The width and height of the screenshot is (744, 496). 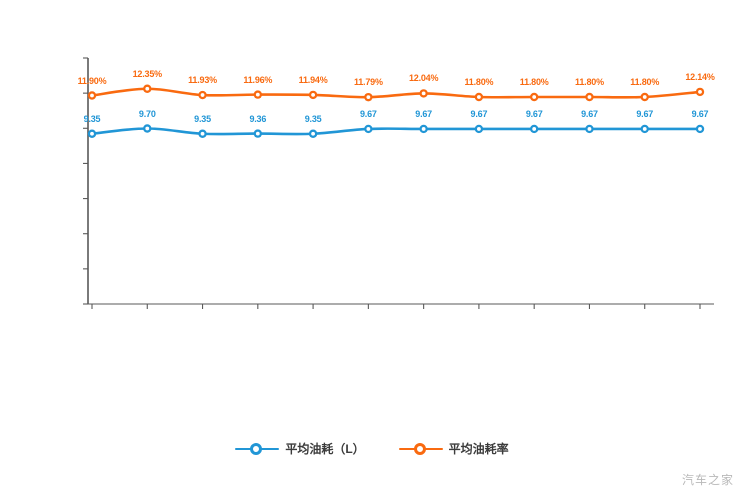 What do you see at coordinates (325, 449) in the screenshot?
I see `legend-label-series-0: 平均油耗（L）` at bounding box center [325, 449].